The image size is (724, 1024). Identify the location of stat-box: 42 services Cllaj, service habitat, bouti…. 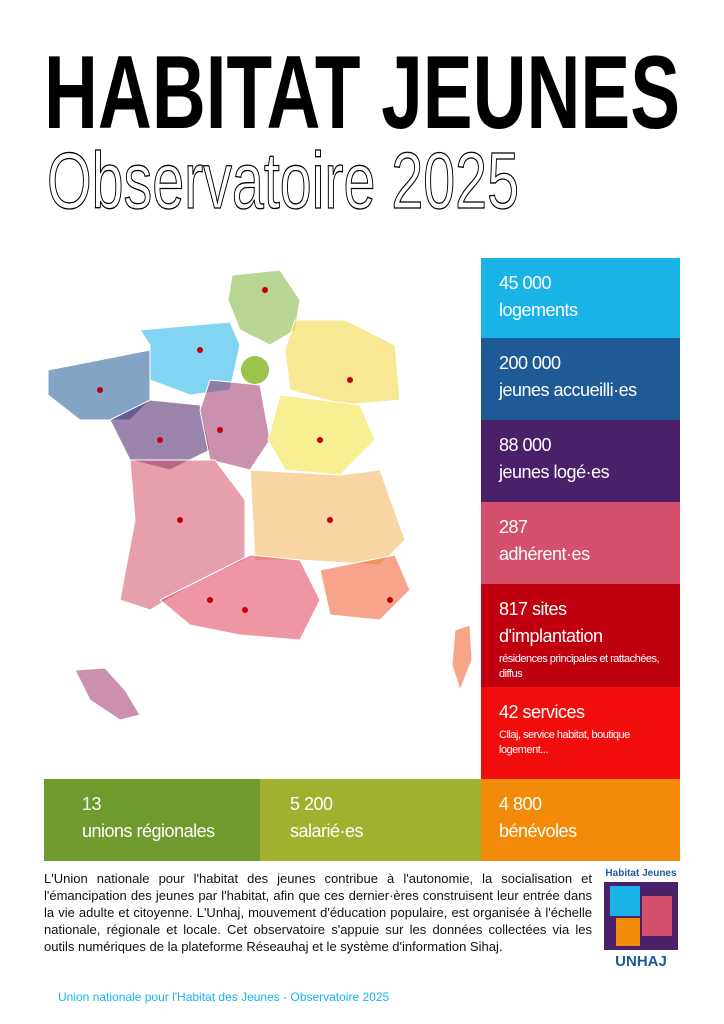
(580, 733).